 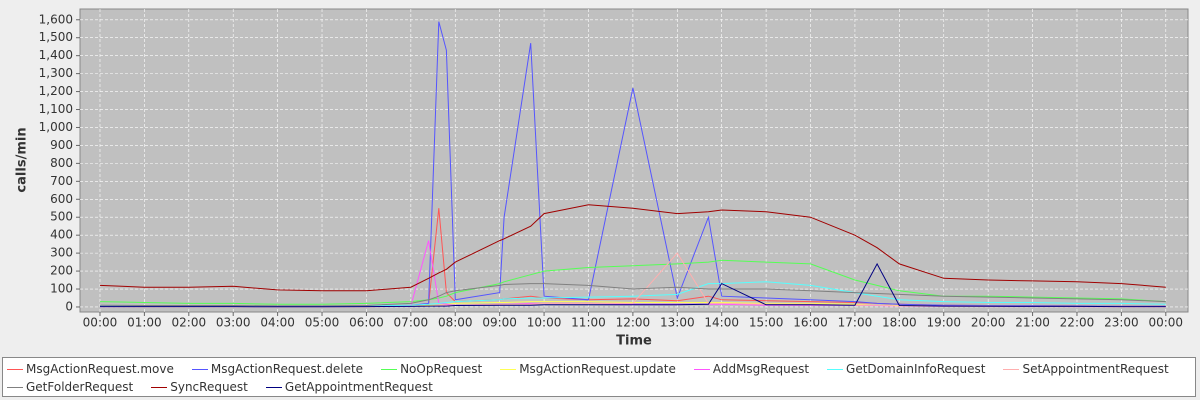 What do you see at coordinates (56, 127) in the screenshot?
I see `y-tick-label: 1,000` at bounding box center [56, 127].